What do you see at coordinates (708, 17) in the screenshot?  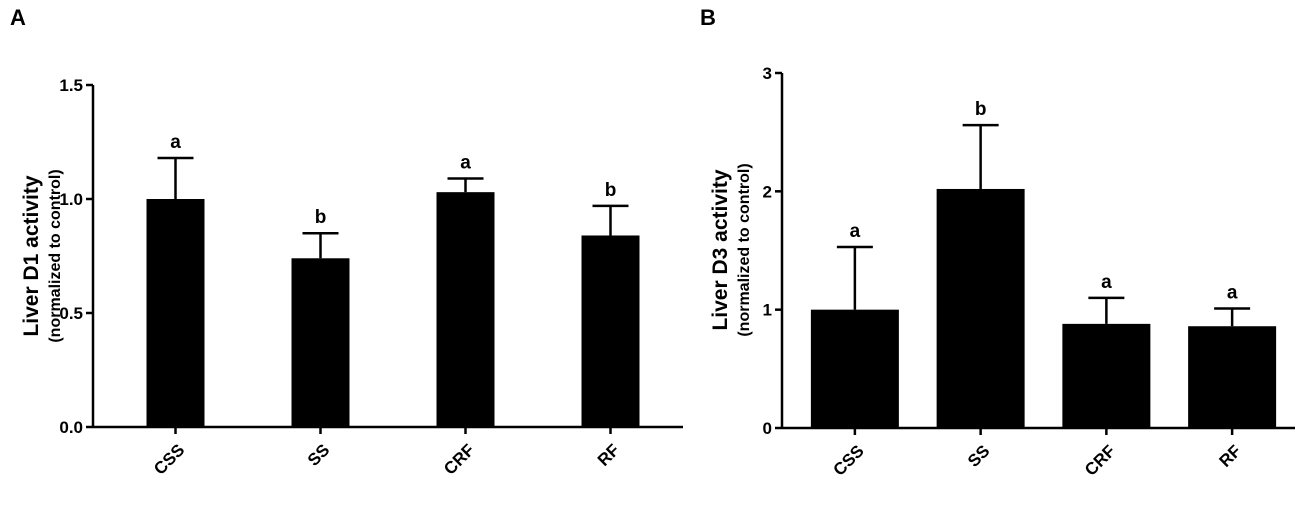 I see `panel-b-letter: B` at bounding box center [708, 17].